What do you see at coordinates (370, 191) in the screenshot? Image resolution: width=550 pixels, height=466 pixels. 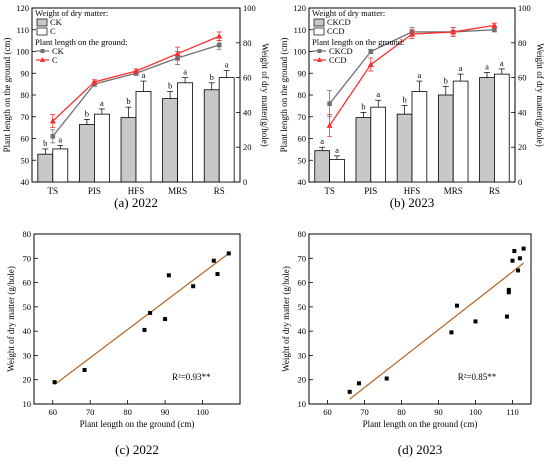 I see `category-label: PIS` at bounding box center [370, 191].